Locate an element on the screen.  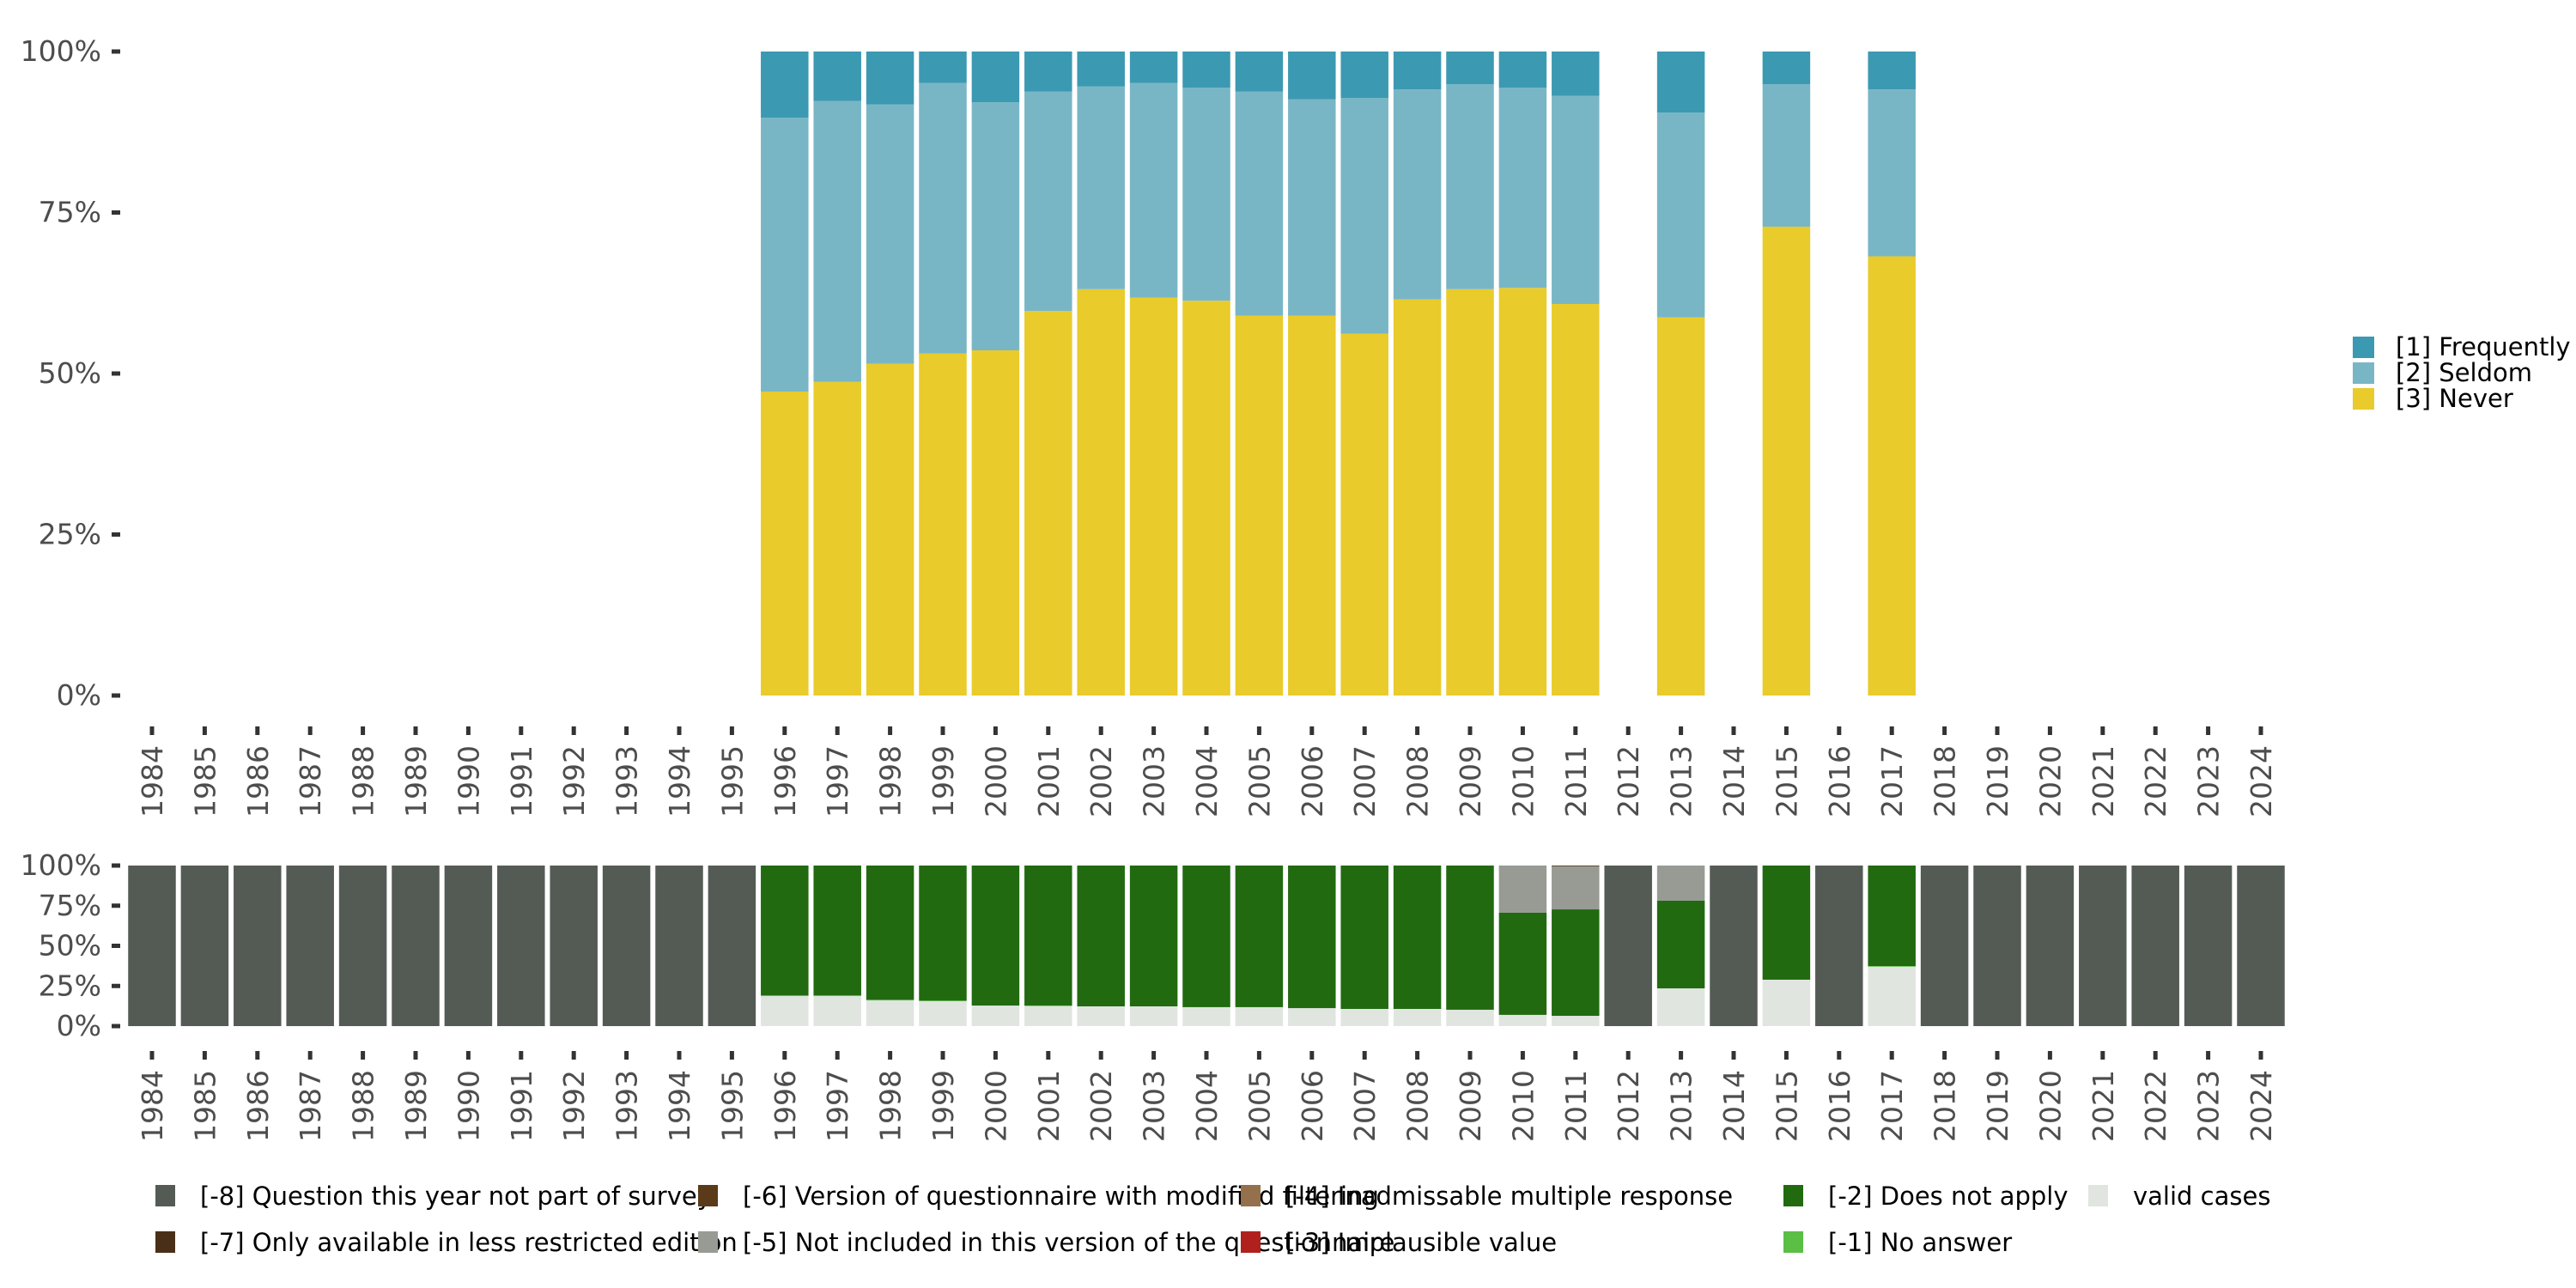
bar-segment-1995 is located at coordinates (732, 946).